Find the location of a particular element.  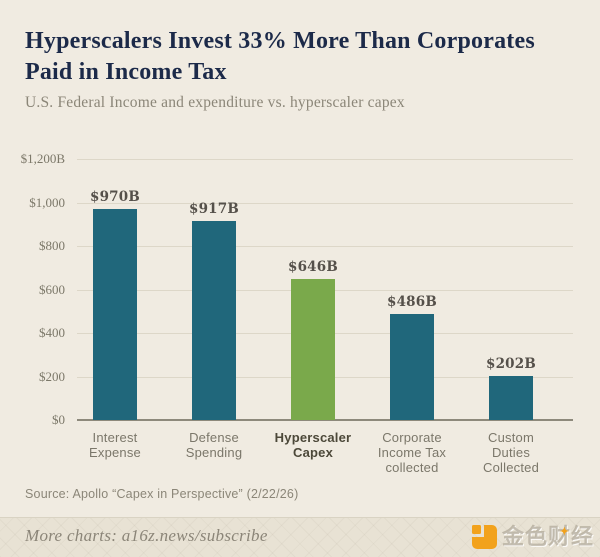

bar-defense-spending is located at coordinates (214, 320).